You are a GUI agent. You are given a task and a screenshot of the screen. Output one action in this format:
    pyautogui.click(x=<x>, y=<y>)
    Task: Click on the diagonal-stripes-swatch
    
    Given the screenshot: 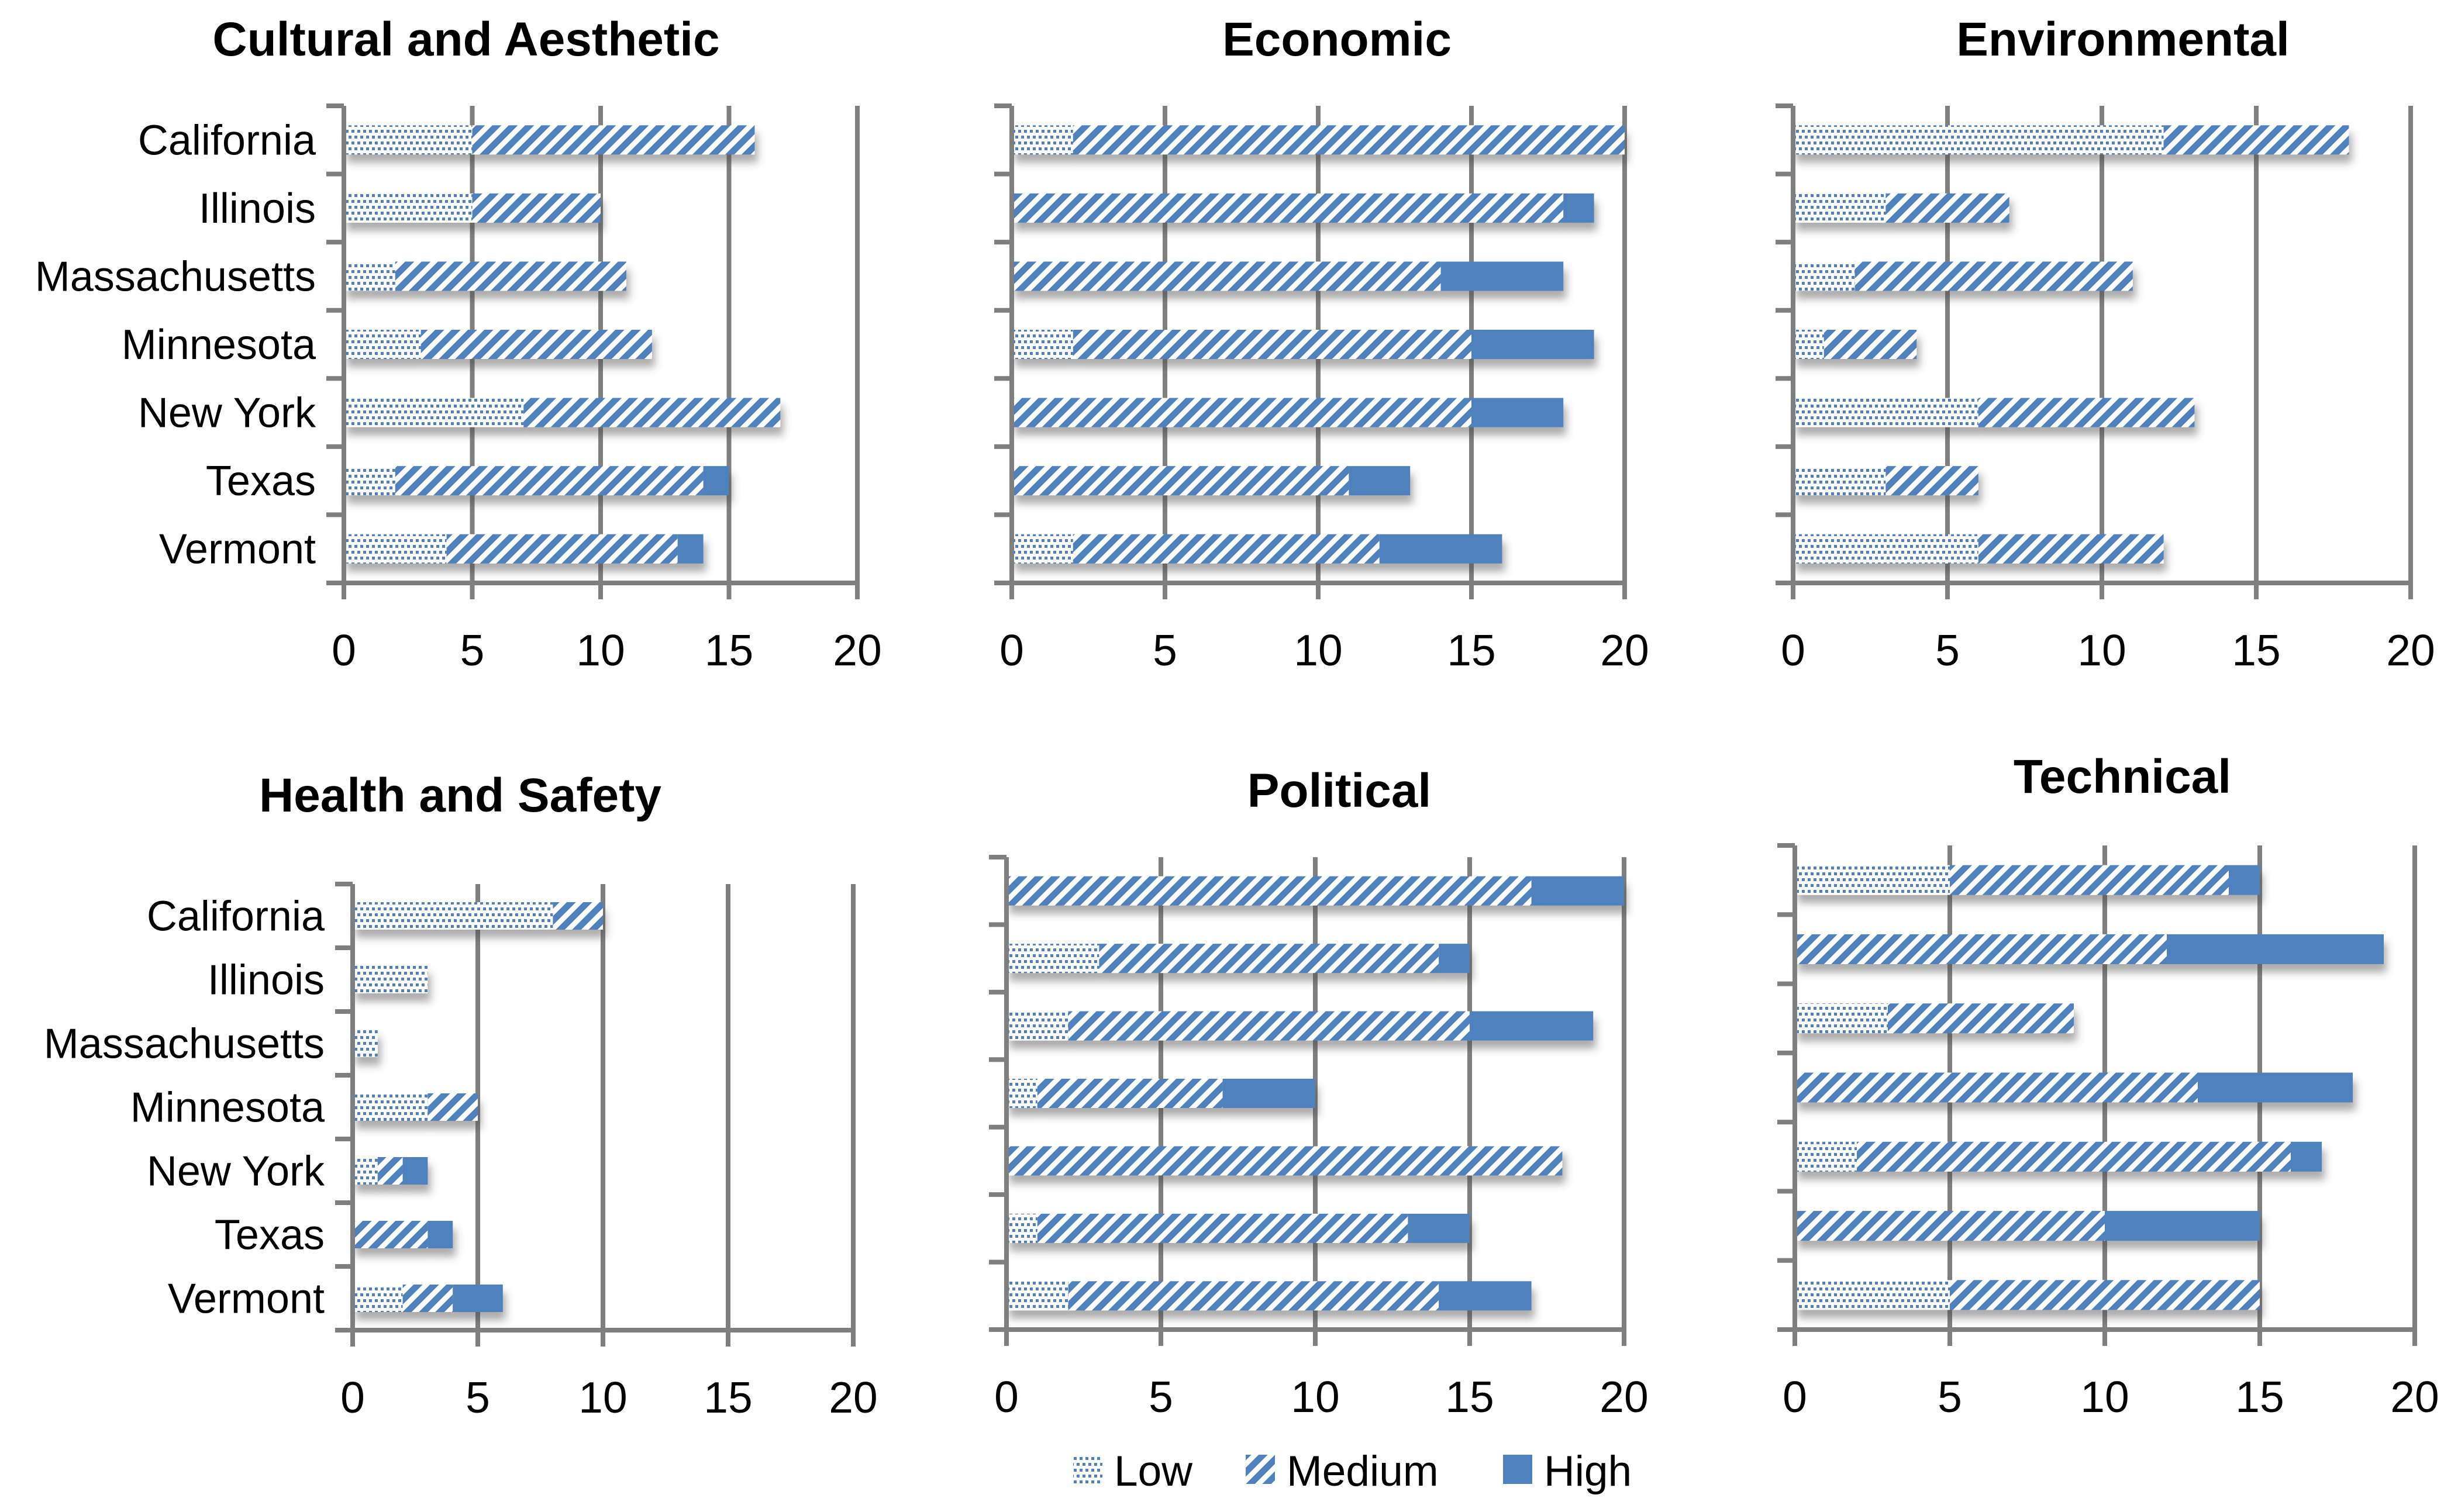 What is the action you would take?
    pyautogui.click(x=1261, y=1469)
    